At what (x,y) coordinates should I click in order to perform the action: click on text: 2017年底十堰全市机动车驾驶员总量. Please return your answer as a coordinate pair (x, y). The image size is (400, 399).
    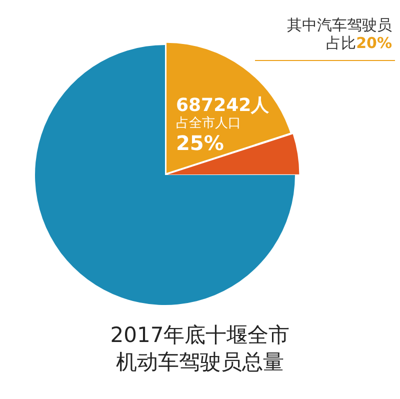
    Looking at the image, I should click on (200, 349).